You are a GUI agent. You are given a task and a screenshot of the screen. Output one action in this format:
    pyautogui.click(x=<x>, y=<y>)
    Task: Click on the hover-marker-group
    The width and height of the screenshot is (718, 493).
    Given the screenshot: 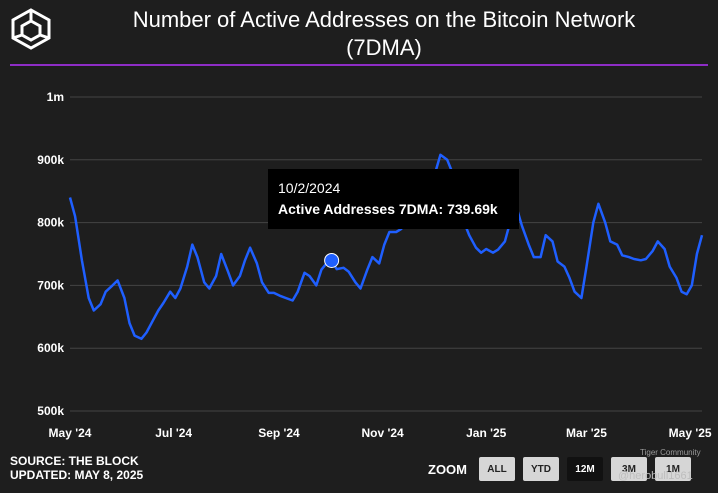 What is the action you would take?
    pyautogui.click(x=332, y=260)
    